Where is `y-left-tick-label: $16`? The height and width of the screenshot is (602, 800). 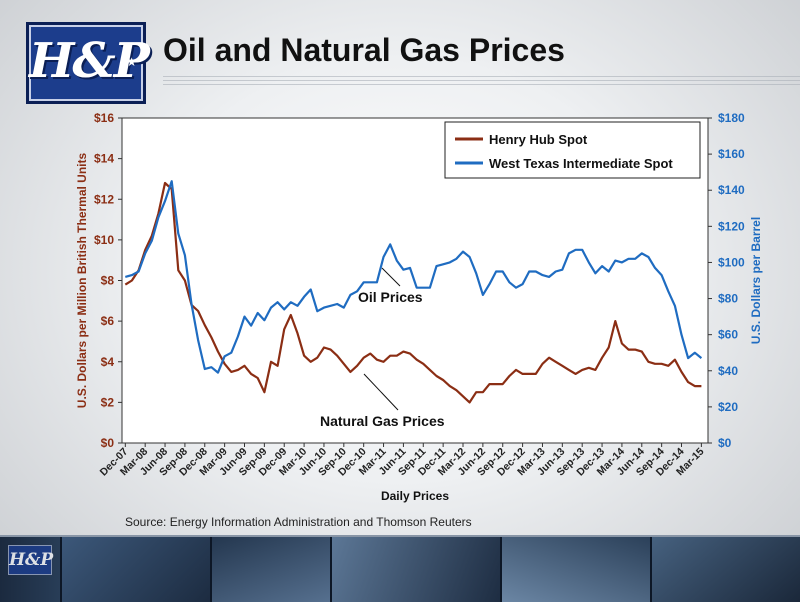
y-left-tick-label: $16 is located at coordinates (104, 118).